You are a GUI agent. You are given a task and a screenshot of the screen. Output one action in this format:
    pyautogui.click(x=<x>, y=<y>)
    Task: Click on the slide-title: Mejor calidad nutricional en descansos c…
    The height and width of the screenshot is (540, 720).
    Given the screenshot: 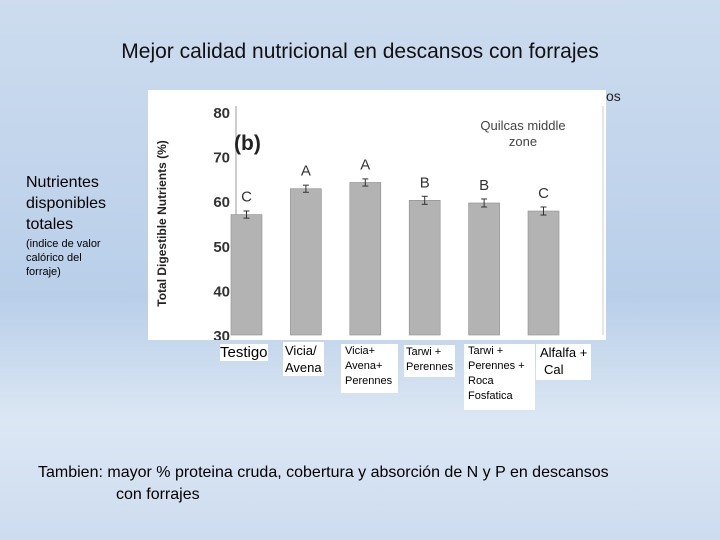 What is the action you would take?
    pyautogui.click(x=360, y=51)
    